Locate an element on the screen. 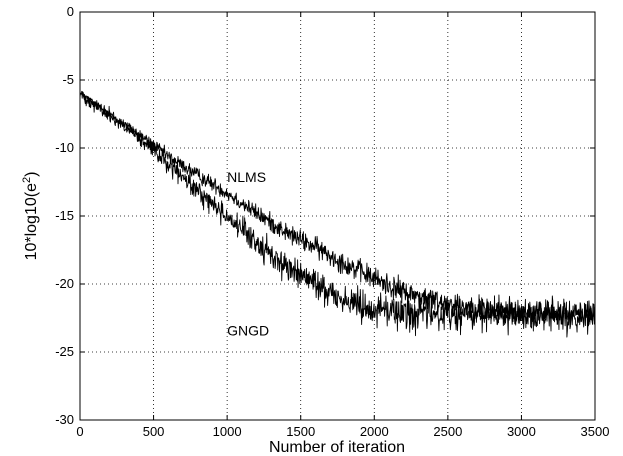 Image resolution: width=623 pixels, height=456 pixels. series-label-gngd: GNGD is located at coordinates (248, 331).